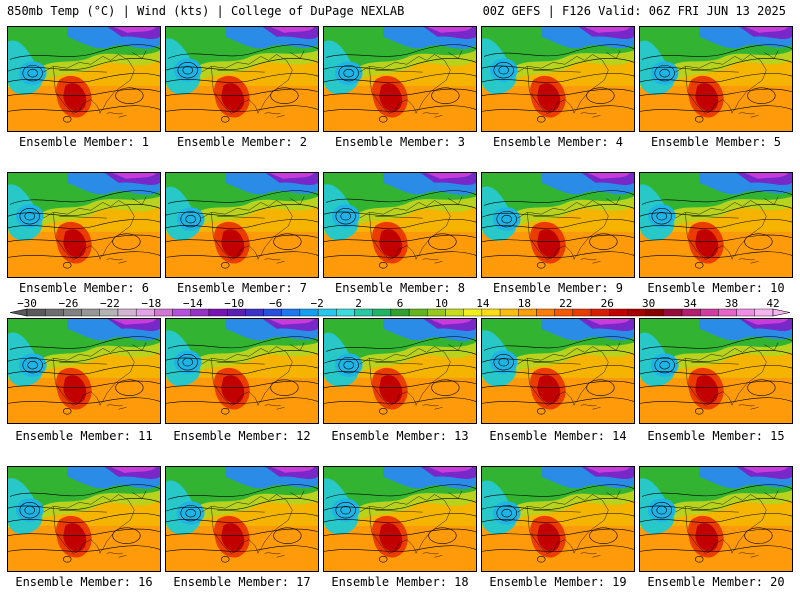  What do you see at coordinates (483, 303) in the screenshot?
I see `colorbar-tick-label: 14` at bounding box center [483, 303].